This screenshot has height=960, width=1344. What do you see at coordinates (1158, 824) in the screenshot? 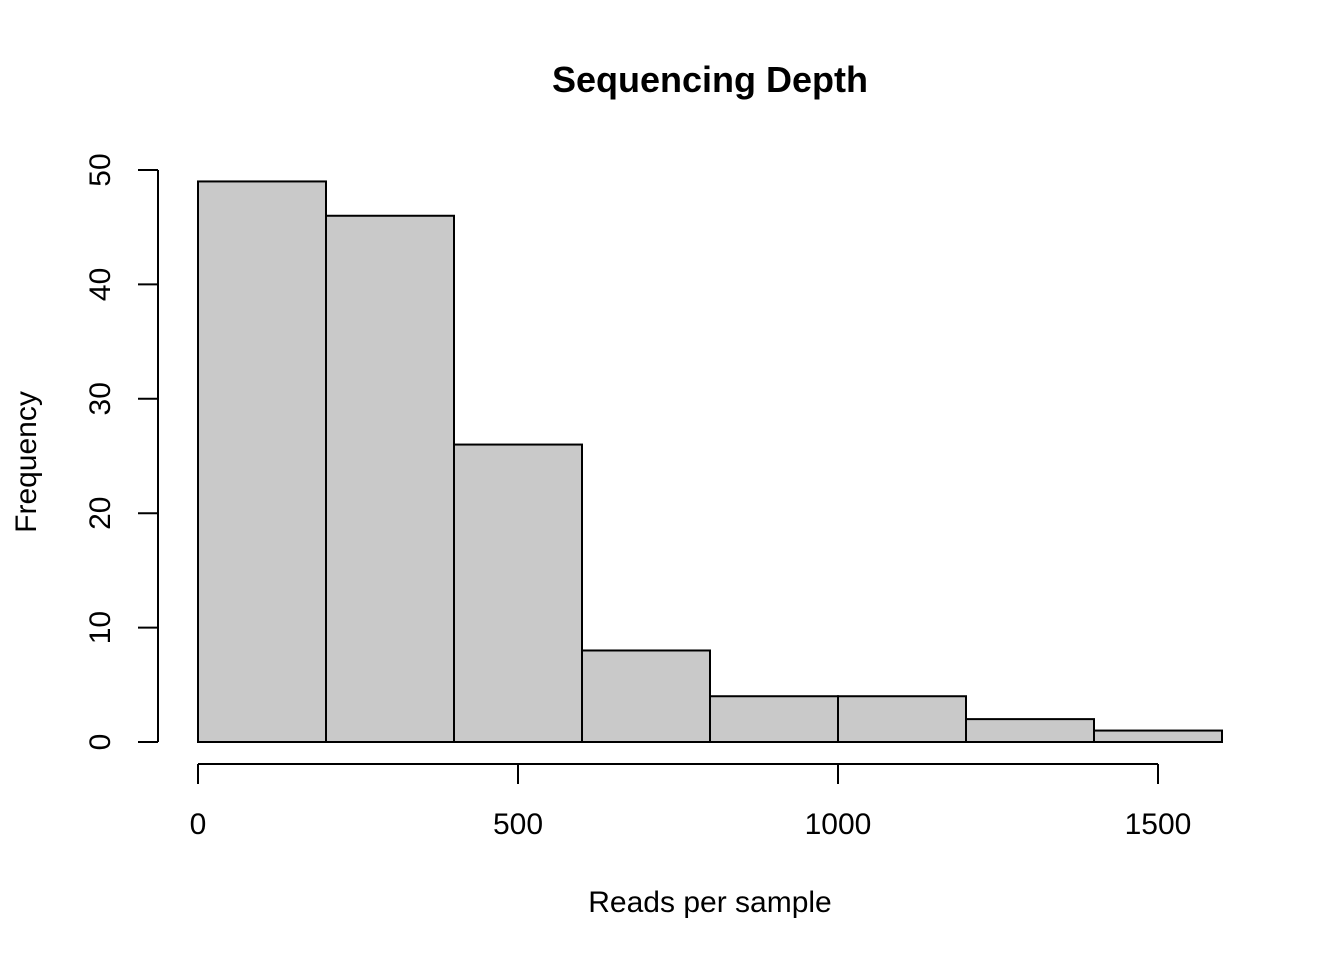
I see `x-tick-label-1500: 1500` at bounding box center [1158, 824].